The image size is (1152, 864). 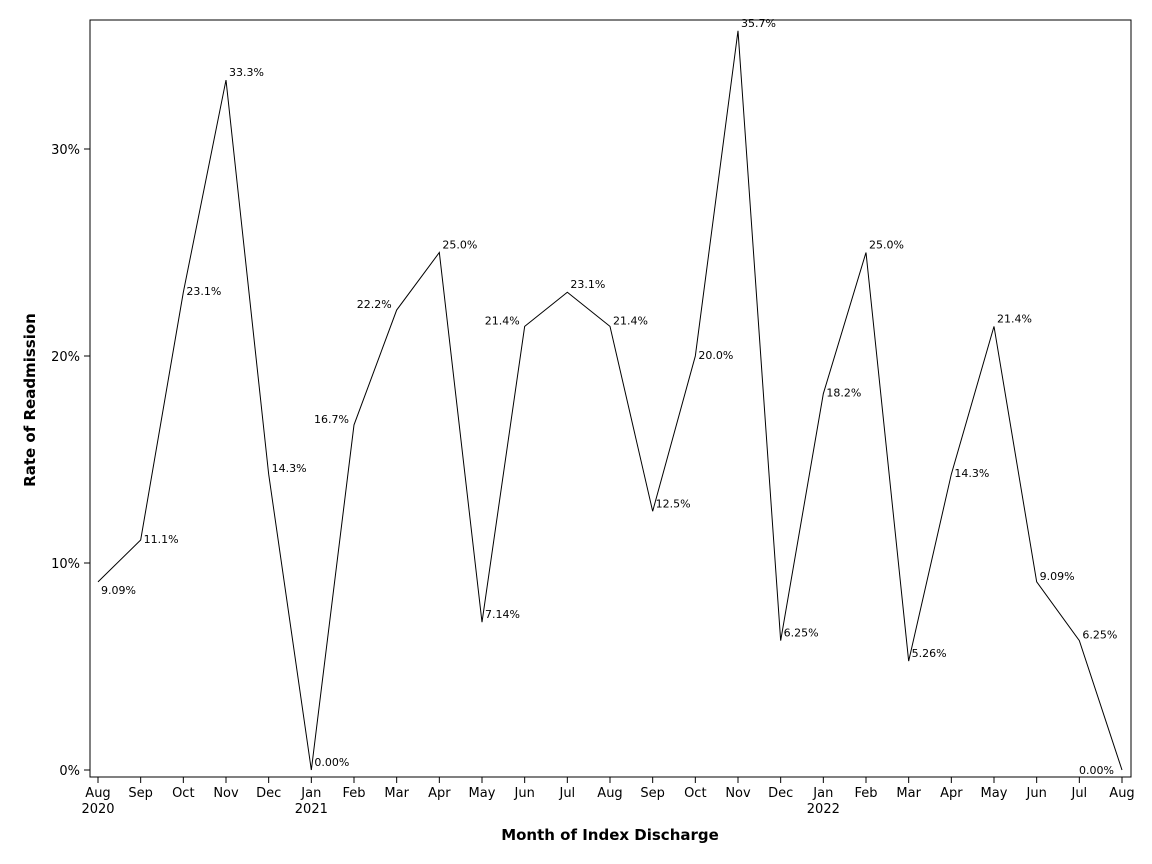 I want to click on y-axis: 0% 10% 20% 30%, so click(x=70, y=461).